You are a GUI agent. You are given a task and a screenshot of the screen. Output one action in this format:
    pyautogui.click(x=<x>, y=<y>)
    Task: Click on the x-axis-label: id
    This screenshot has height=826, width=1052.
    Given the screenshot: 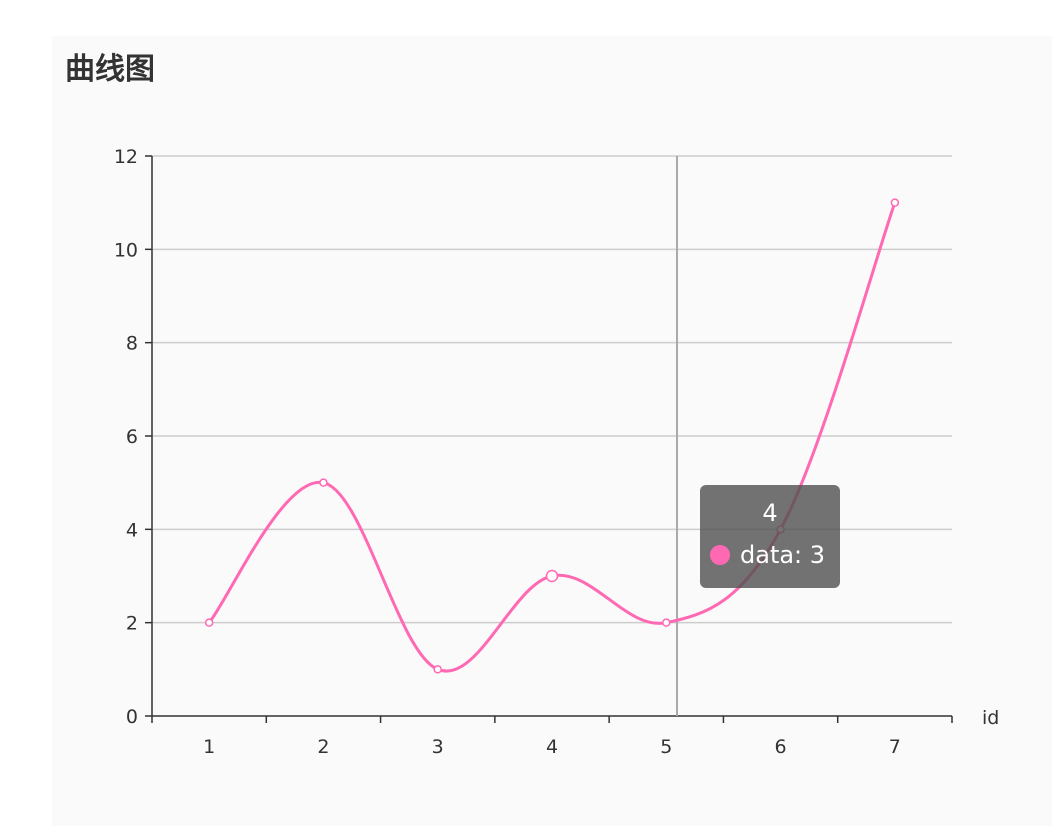 What is the action you would take?
    pyautogui.click(x=990, y=718)
    